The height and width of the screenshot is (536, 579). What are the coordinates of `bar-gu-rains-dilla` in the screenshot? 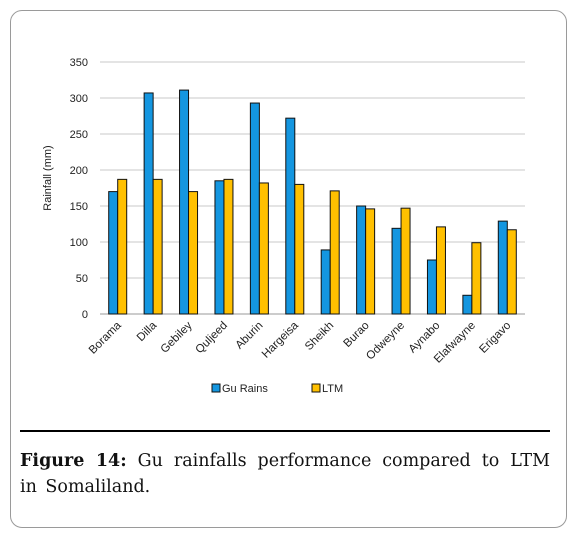 It's located at (148, 203).